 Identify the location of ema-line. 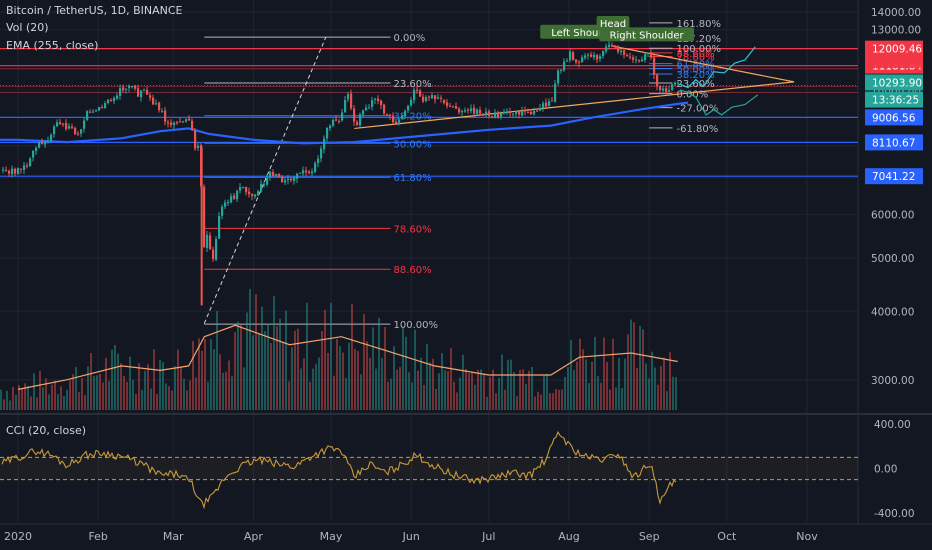
(344, 123).